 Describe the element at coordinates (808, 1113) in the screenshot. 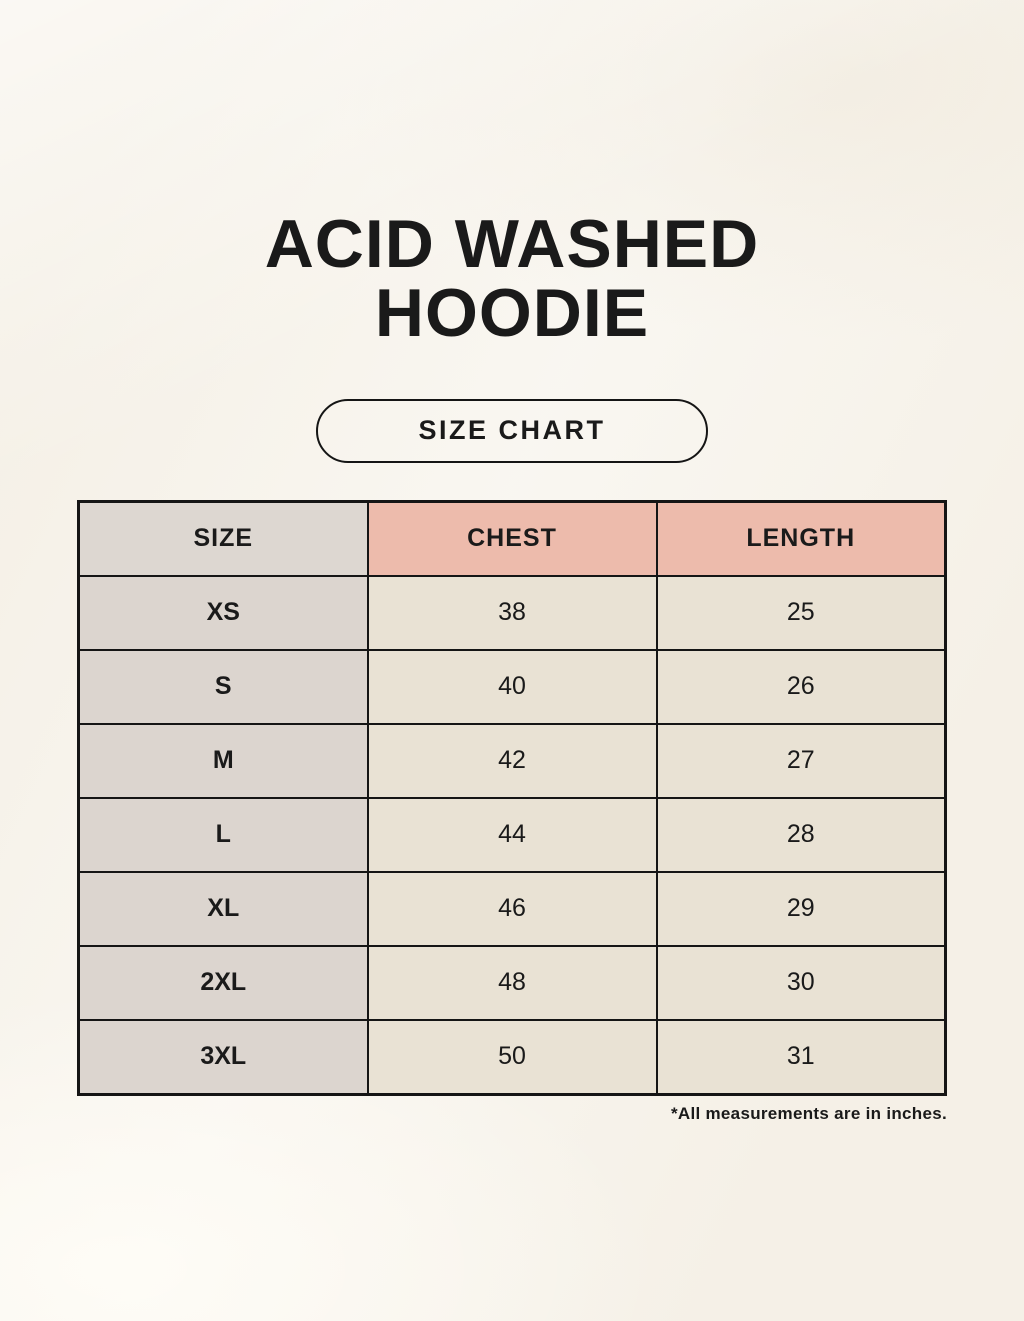

I see `measurements-footnote: *All measurements are in inches.` at that location.